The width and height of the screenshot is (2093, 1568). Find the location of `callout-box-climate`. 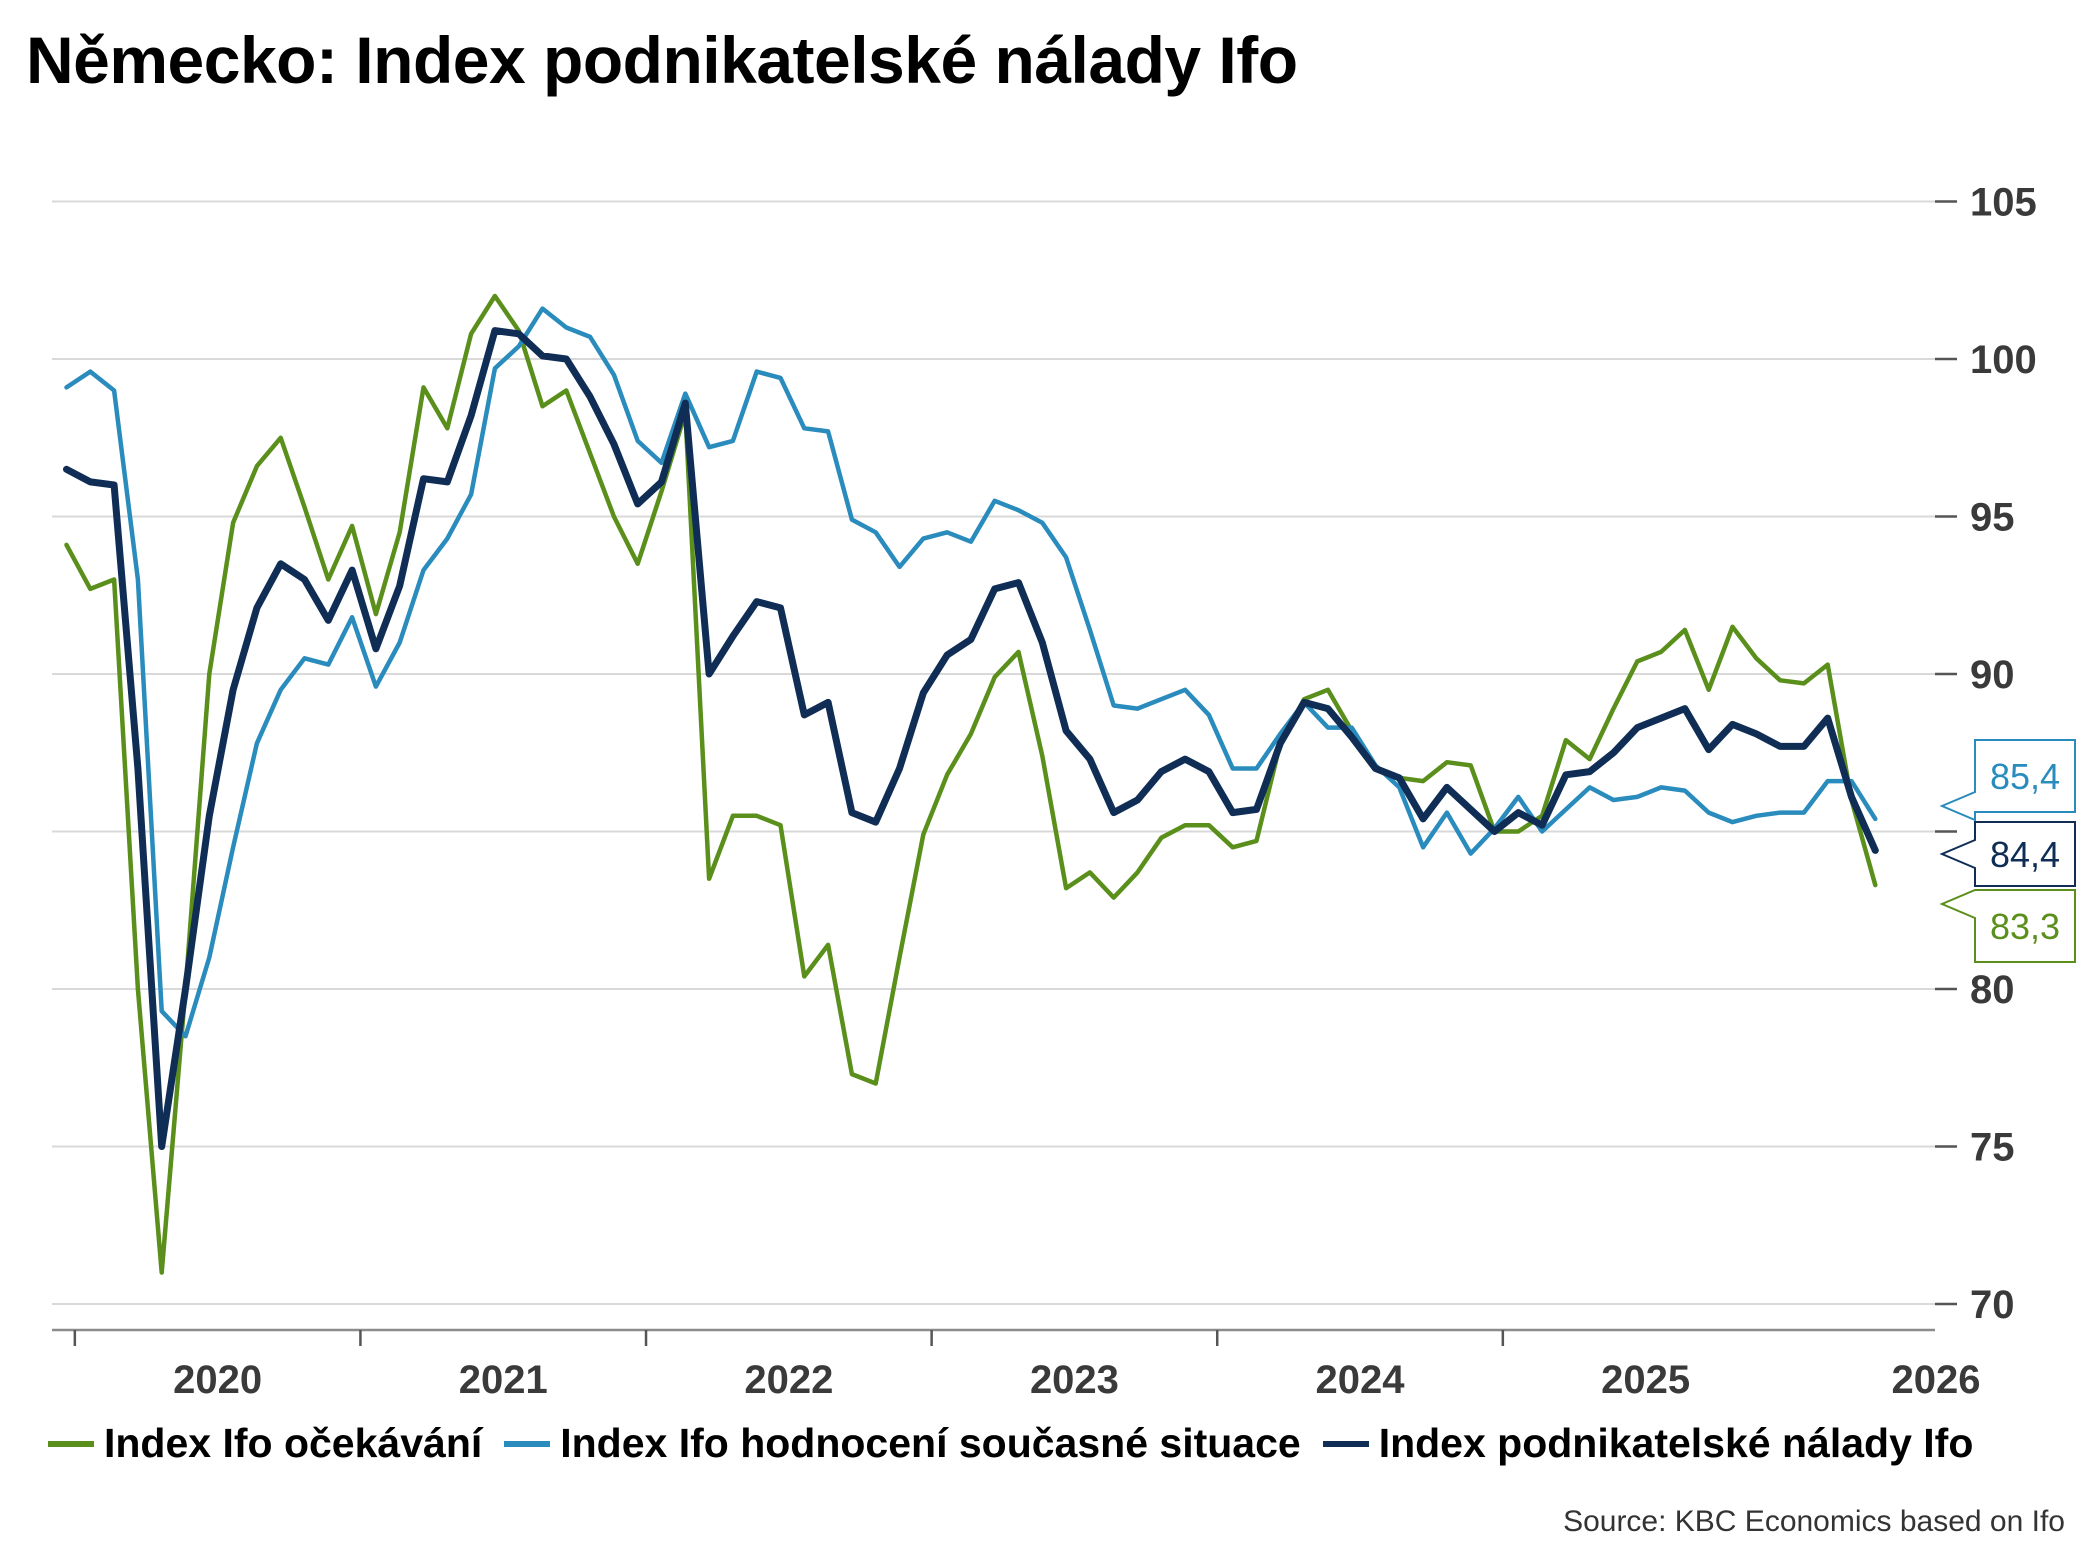

callout-box-climate is located at coordinates (2007, 854).